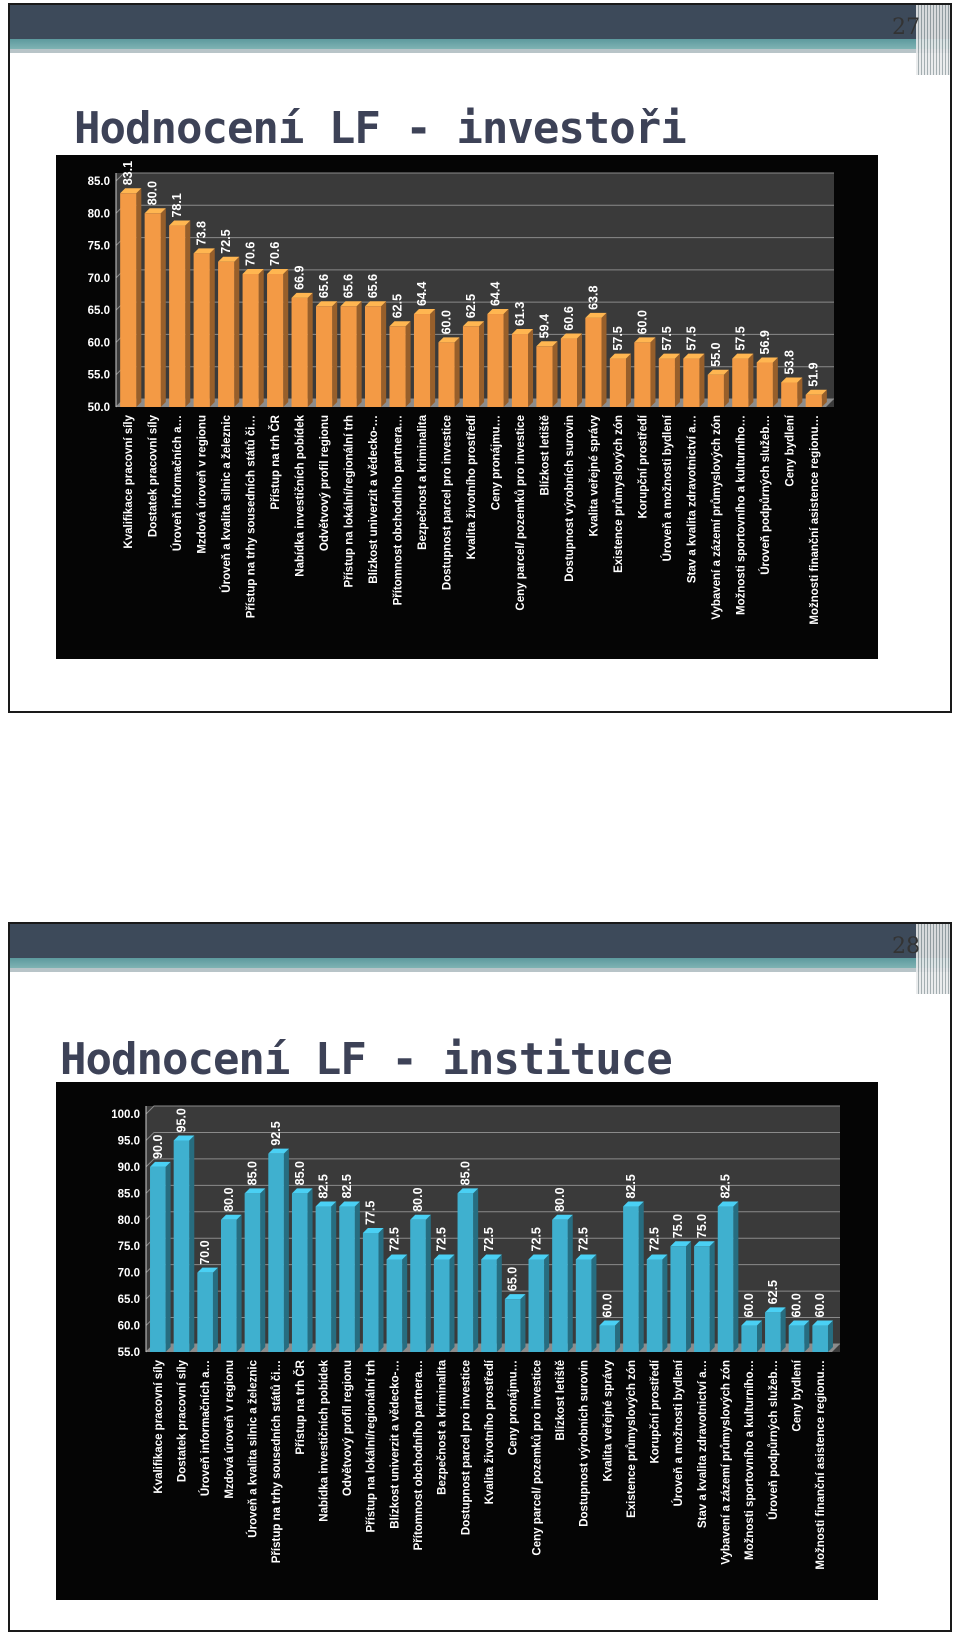 This screenshot has height=1635, width=960. I want to click on bar-value-label: 70.0, so click(205, 1252).